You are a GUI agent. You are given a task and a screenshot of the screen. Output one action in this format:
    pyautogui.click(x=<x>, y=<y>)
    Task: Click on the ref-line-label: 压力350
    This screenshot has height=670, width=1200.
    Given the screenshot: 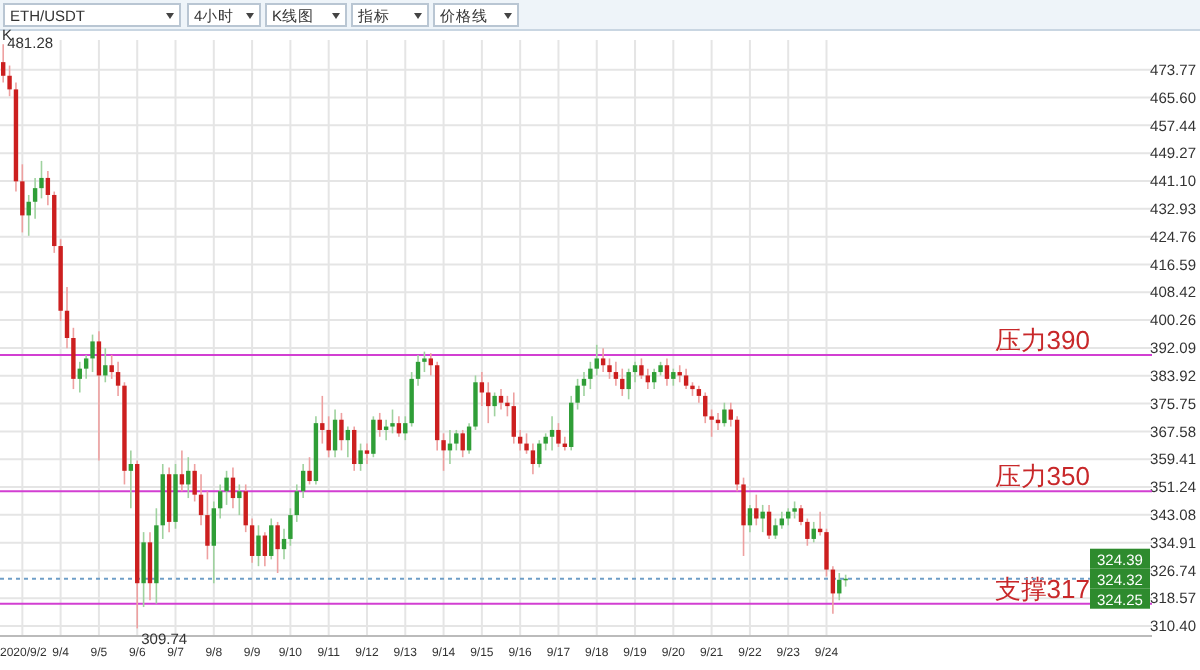 What is the action you would take?
    pyautogui.click(x=1042, y=476)
    